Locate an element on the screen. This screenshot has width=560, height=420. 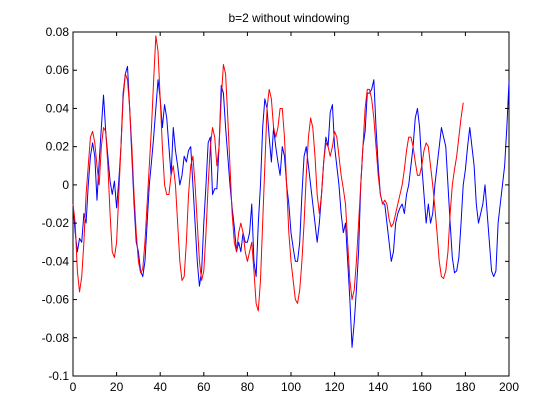
x-tick-label: 180 is located at coordinates (465, 387).